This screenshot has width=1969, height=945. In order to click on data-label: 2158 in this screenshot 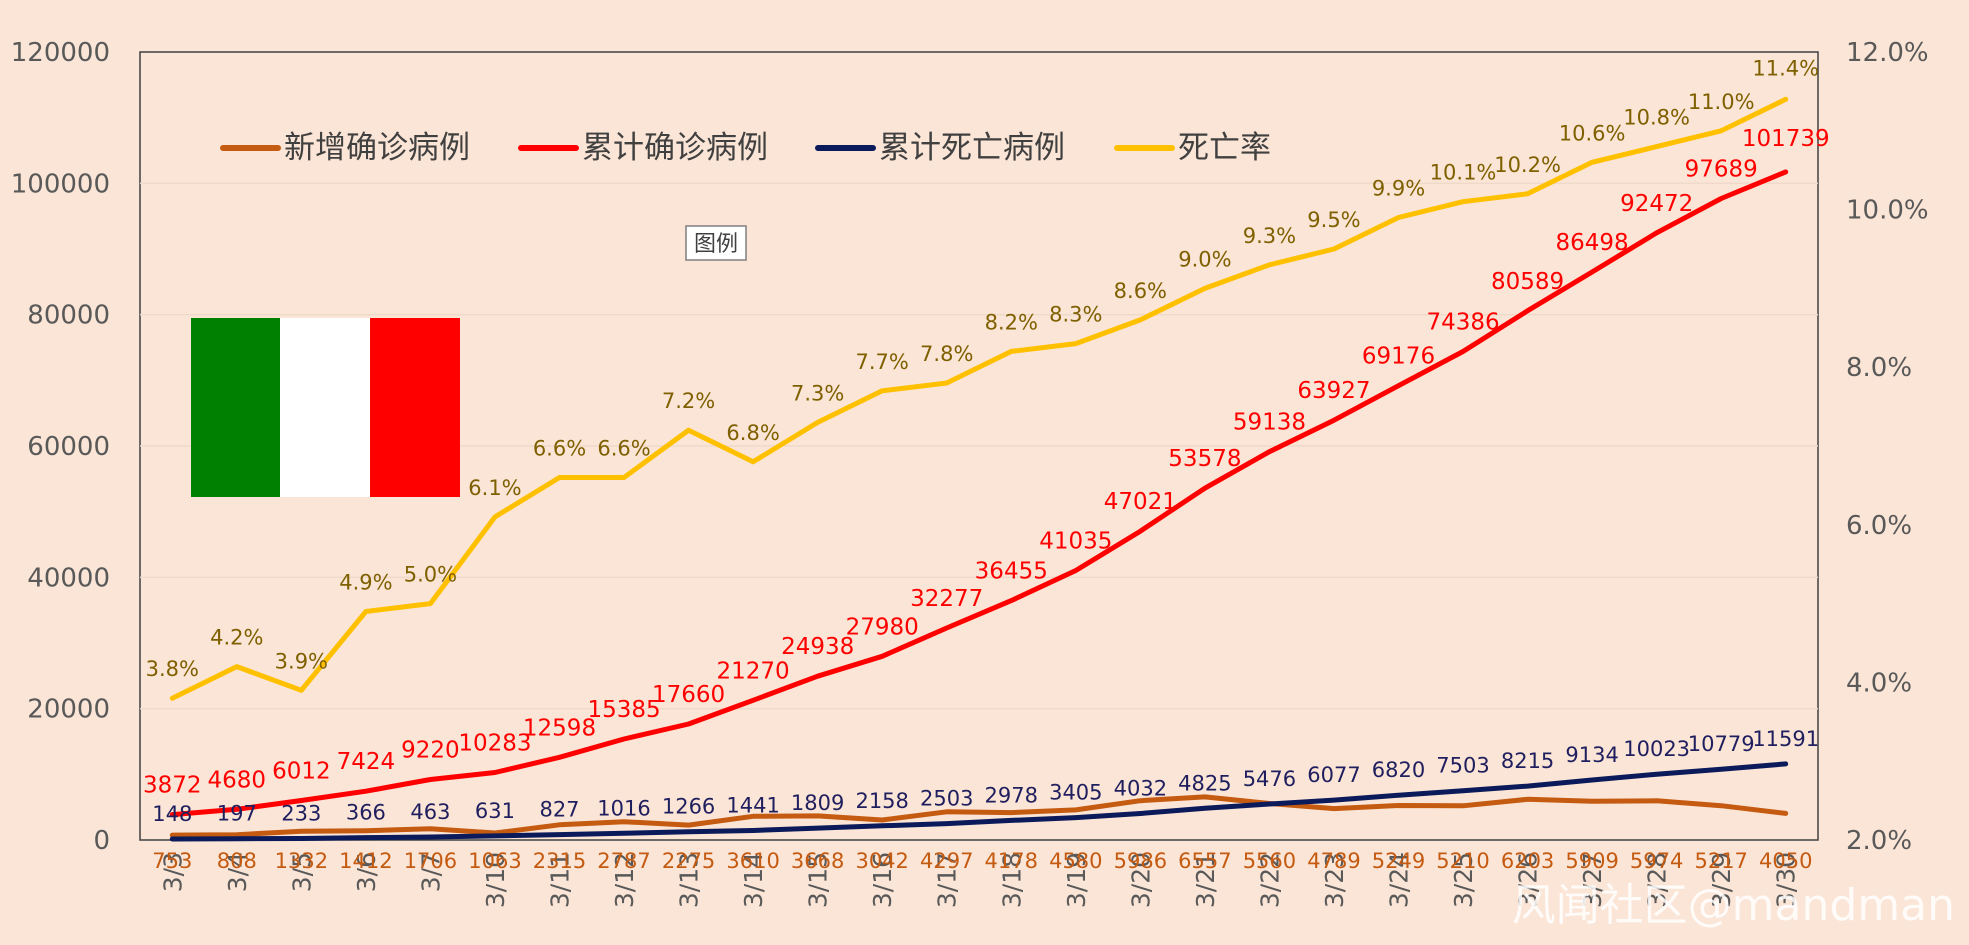, I will do `click(881, 801)`.